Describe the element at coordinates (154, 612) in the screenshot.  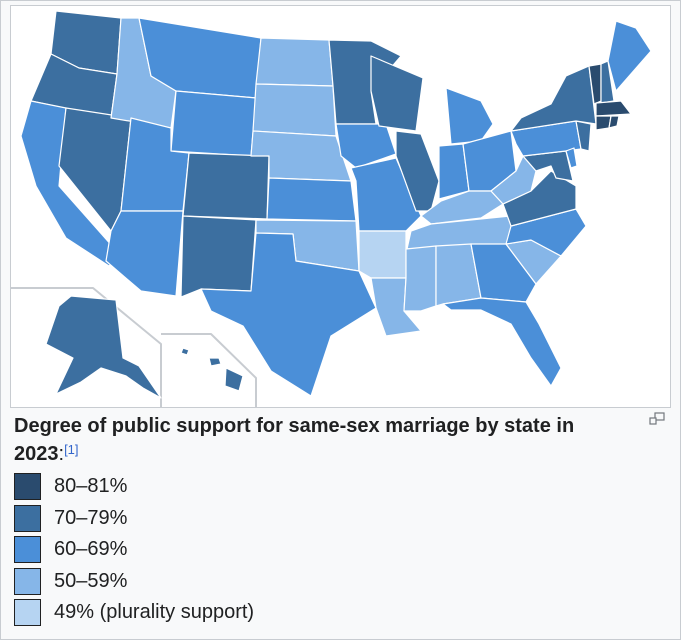
I see `legend-label: 49% (plurality support)` at that location.